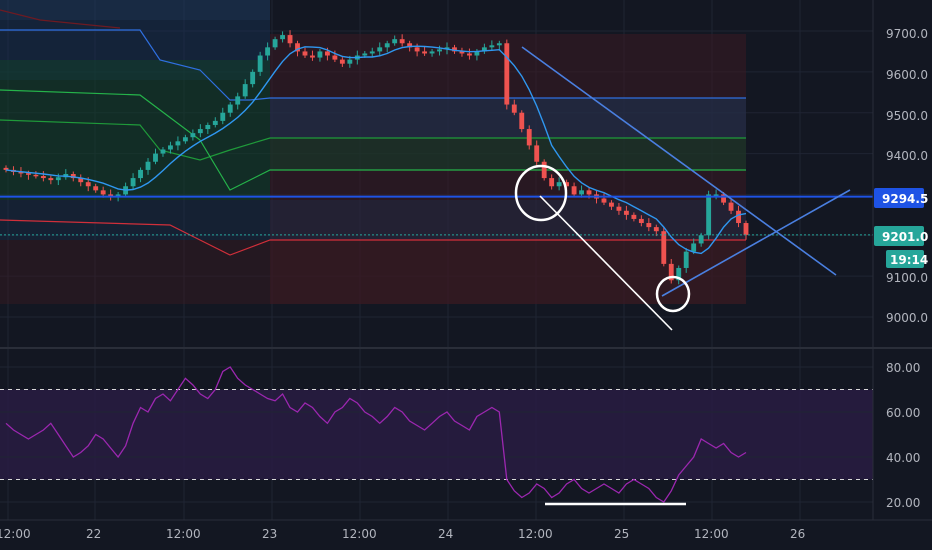 This screenshot has height=550, width=932. I want to click on time-tick: 26, so click(797, 534).